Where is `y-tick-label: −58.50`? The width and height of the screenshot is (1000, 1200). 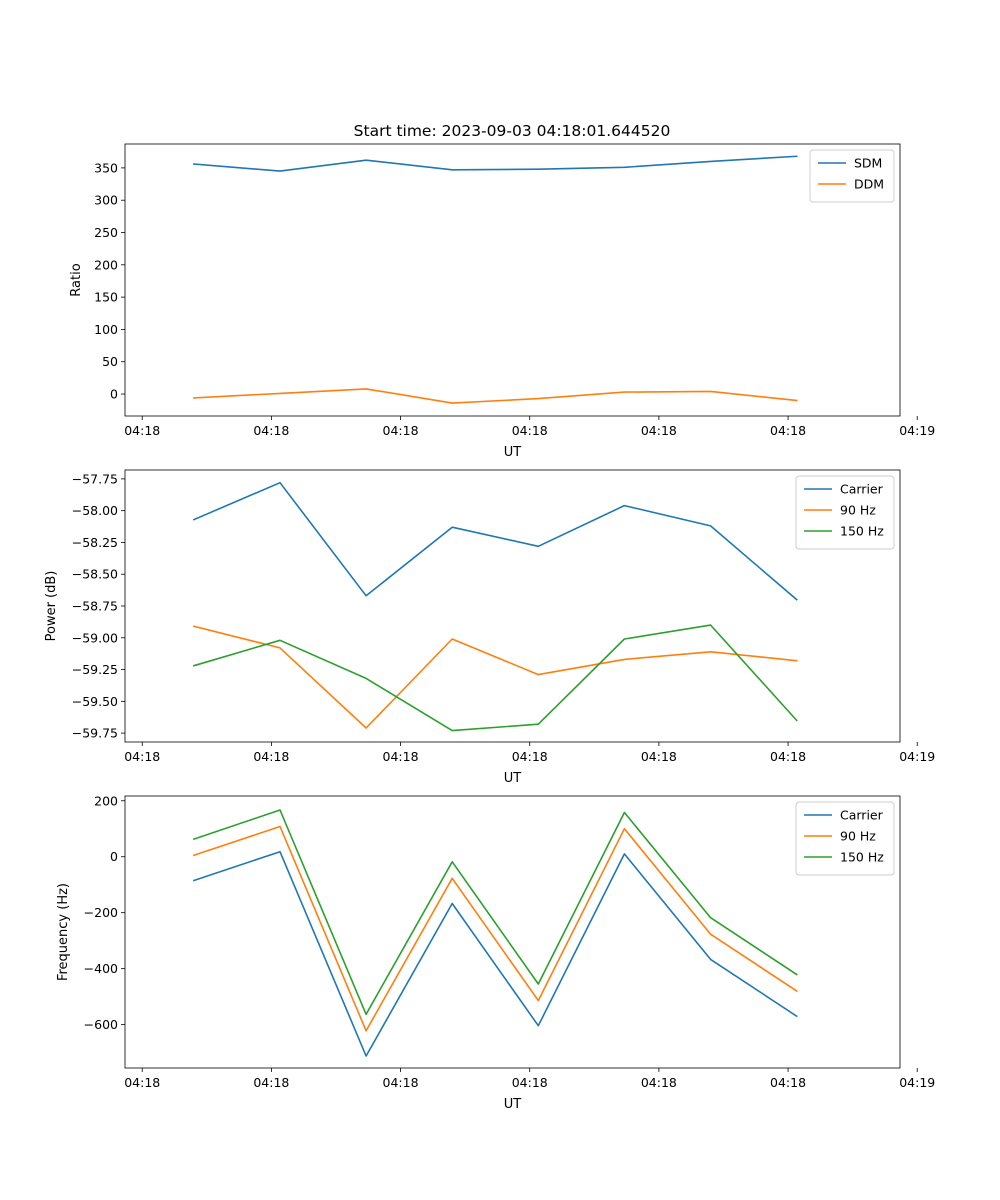
y-tick-label: −58.50 is located at coordinates (95, 574).